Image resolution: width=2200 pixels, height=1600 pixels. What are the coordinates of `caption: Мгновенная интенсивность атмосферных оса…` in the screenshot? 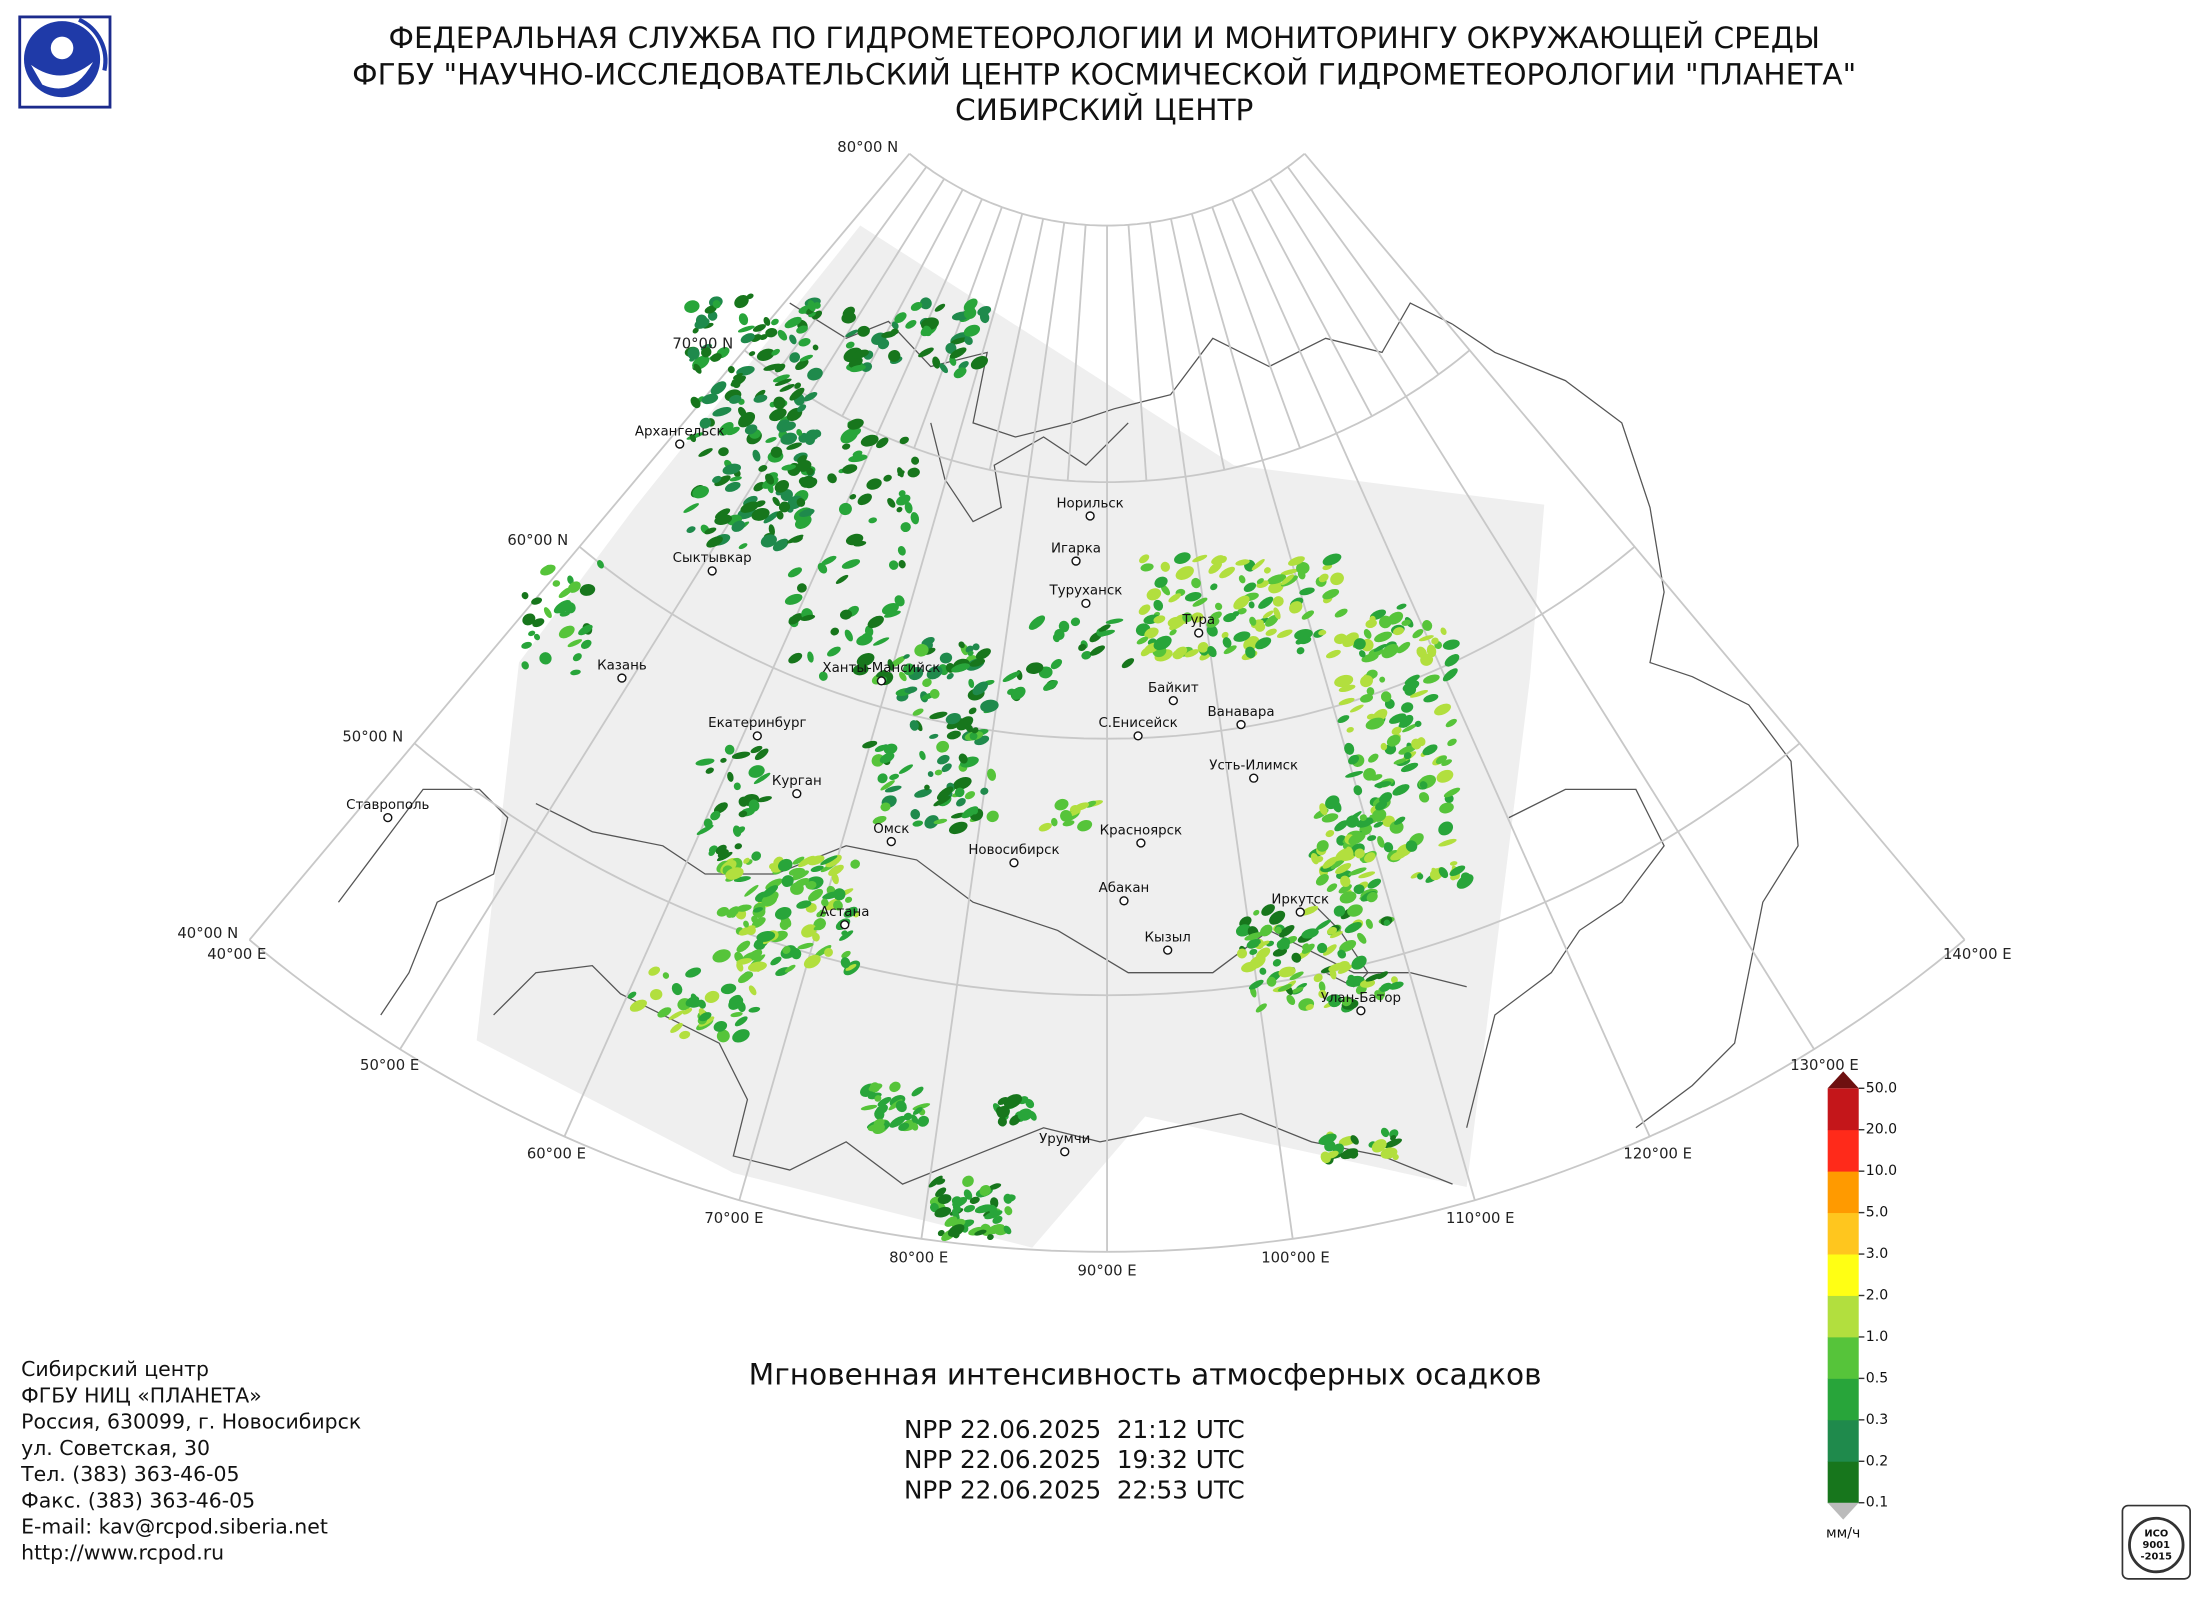 It's located at (1145, 1374).